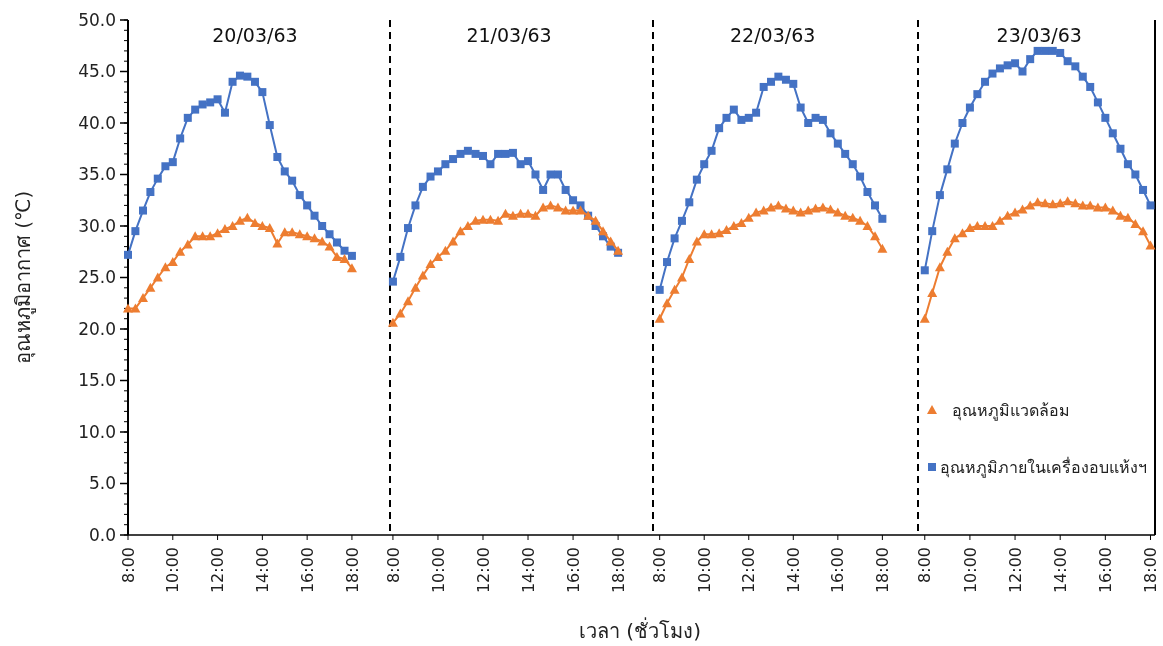  Describe the element at coordinates (773, 35) in the screenshot. I see `chart-title: 22/03/63` at that location.